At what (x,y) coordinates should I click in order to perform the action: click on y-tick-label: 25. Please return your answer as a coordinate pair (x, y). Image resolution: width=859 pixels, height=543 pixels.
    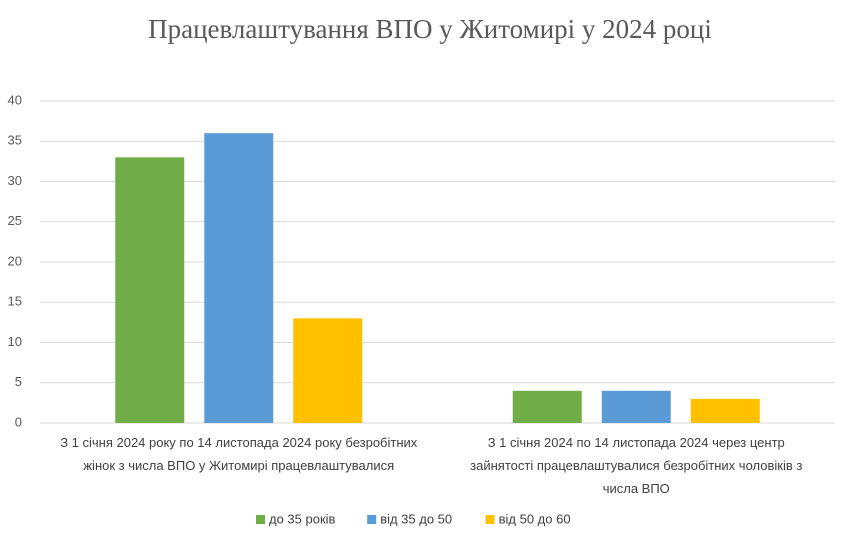
    Looking at the image, I should click on (15, 220).